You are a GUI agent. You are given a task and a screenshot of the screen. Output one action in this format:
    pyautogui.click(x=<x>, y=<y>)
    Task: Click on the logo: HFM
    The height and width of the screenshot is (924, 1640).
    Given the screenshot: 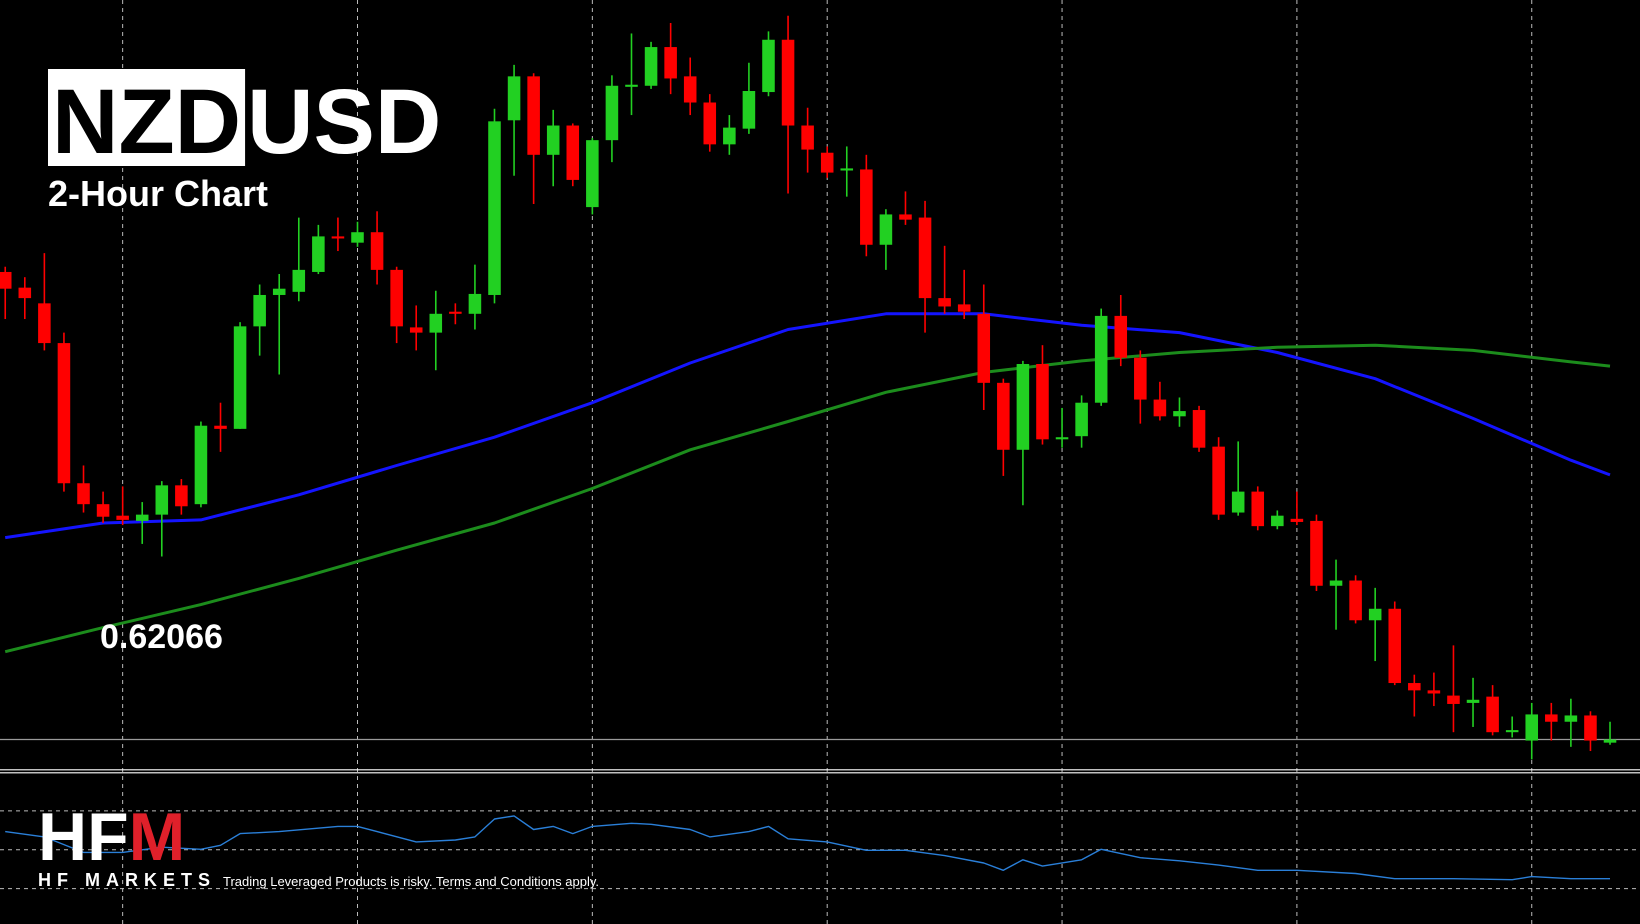 What is the action you would take?
    pyautogui.click(x=111, y=837)
    